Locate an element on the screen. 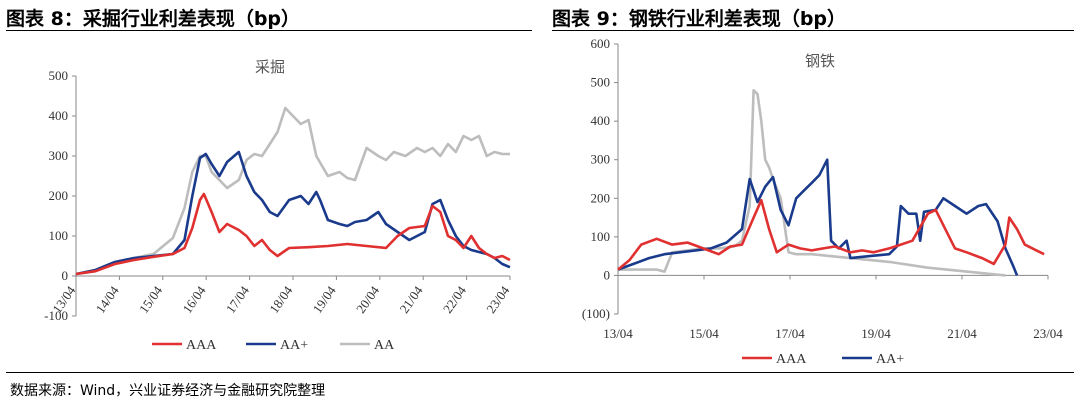 The height and width of the screenshot is (406, 1080). chart-8-legend-label: AA is located at coordinates (384, 345).